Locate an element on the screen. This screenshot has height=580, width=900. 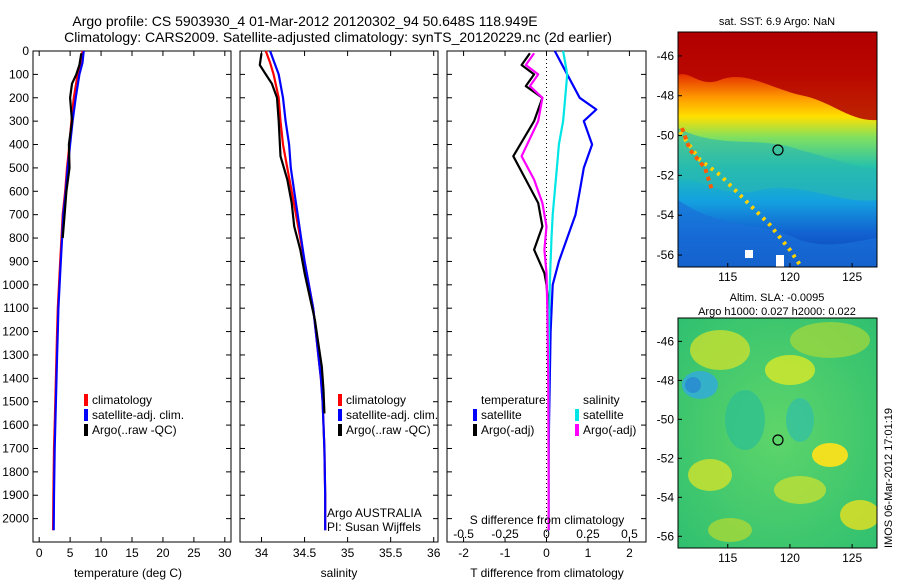
legend-label-sal-satellite: satellite is located at coordinates (603, 415).